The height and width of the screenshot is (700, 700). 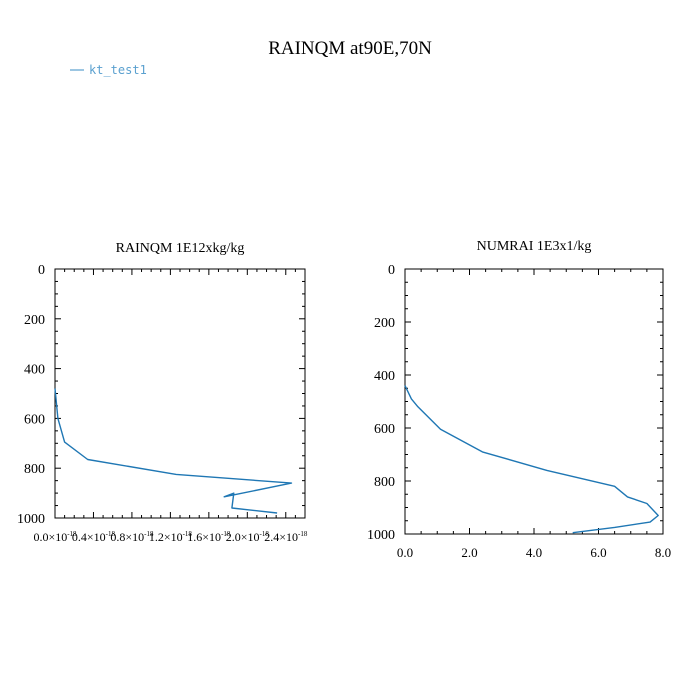 What do you see at coordinates (132, 537) in the screenshot?
I see `x-tick-label: 0.8×10⁻¹⁸` at bounding box center [132, 537].